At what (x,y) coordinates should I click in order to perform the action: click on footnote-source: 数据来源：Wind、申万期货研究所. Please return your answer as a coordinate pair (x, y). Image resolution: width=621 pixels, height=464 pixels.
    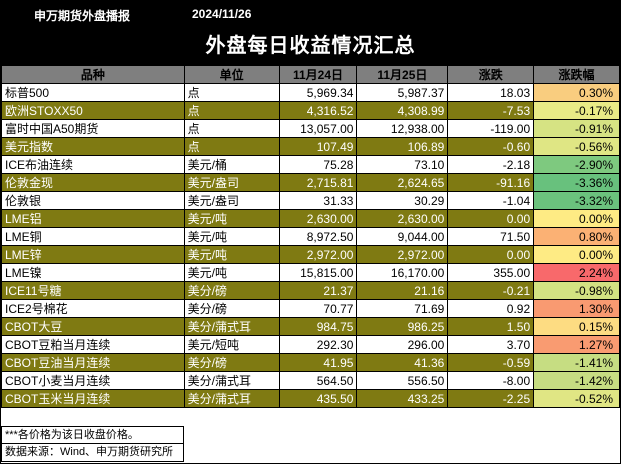
    Looking at the image, I should click on (92, 453).